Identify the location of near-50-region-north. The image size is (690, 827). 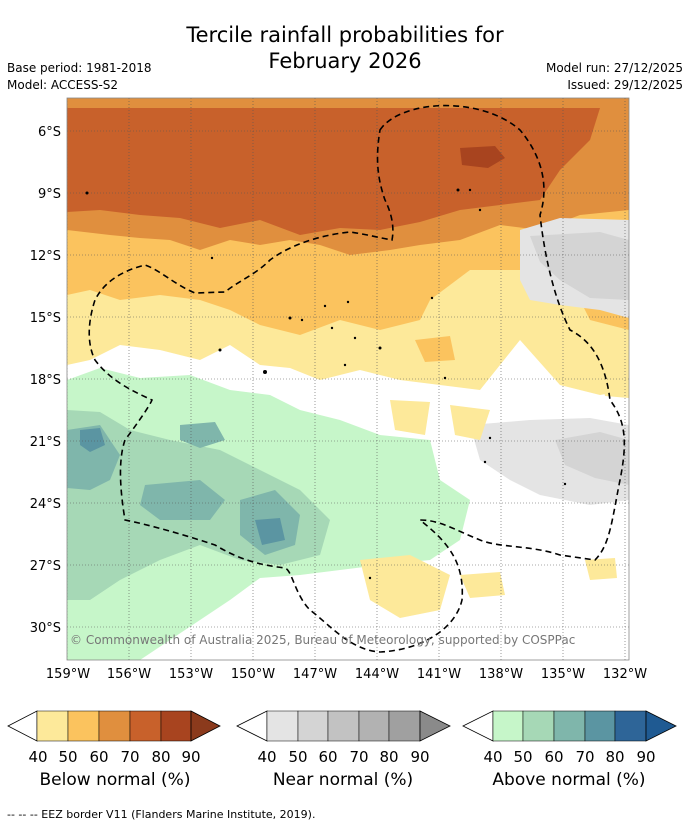
(579, 266).